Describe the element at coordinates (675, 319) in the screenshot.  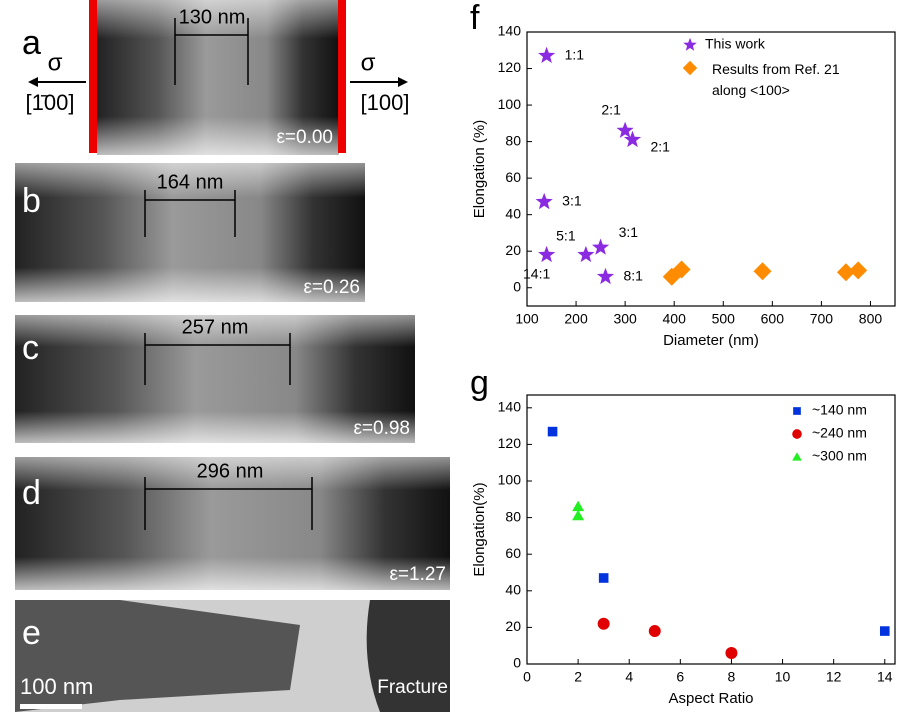
I see `x-tick-label: 400` at that location.